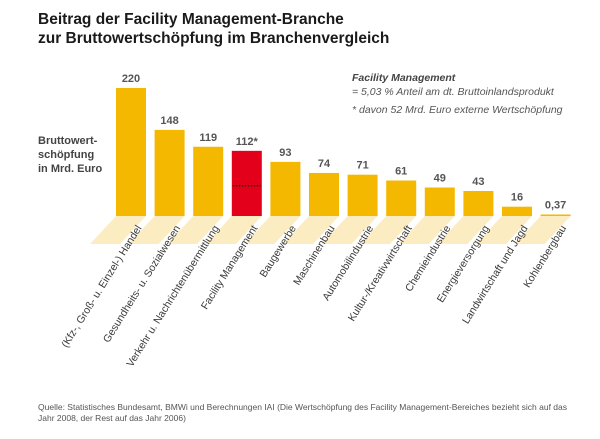  What do you see at coordinates (208, 138) in the screenshot?
I see `value-label-2: 119` at bounding box center [208, 138].